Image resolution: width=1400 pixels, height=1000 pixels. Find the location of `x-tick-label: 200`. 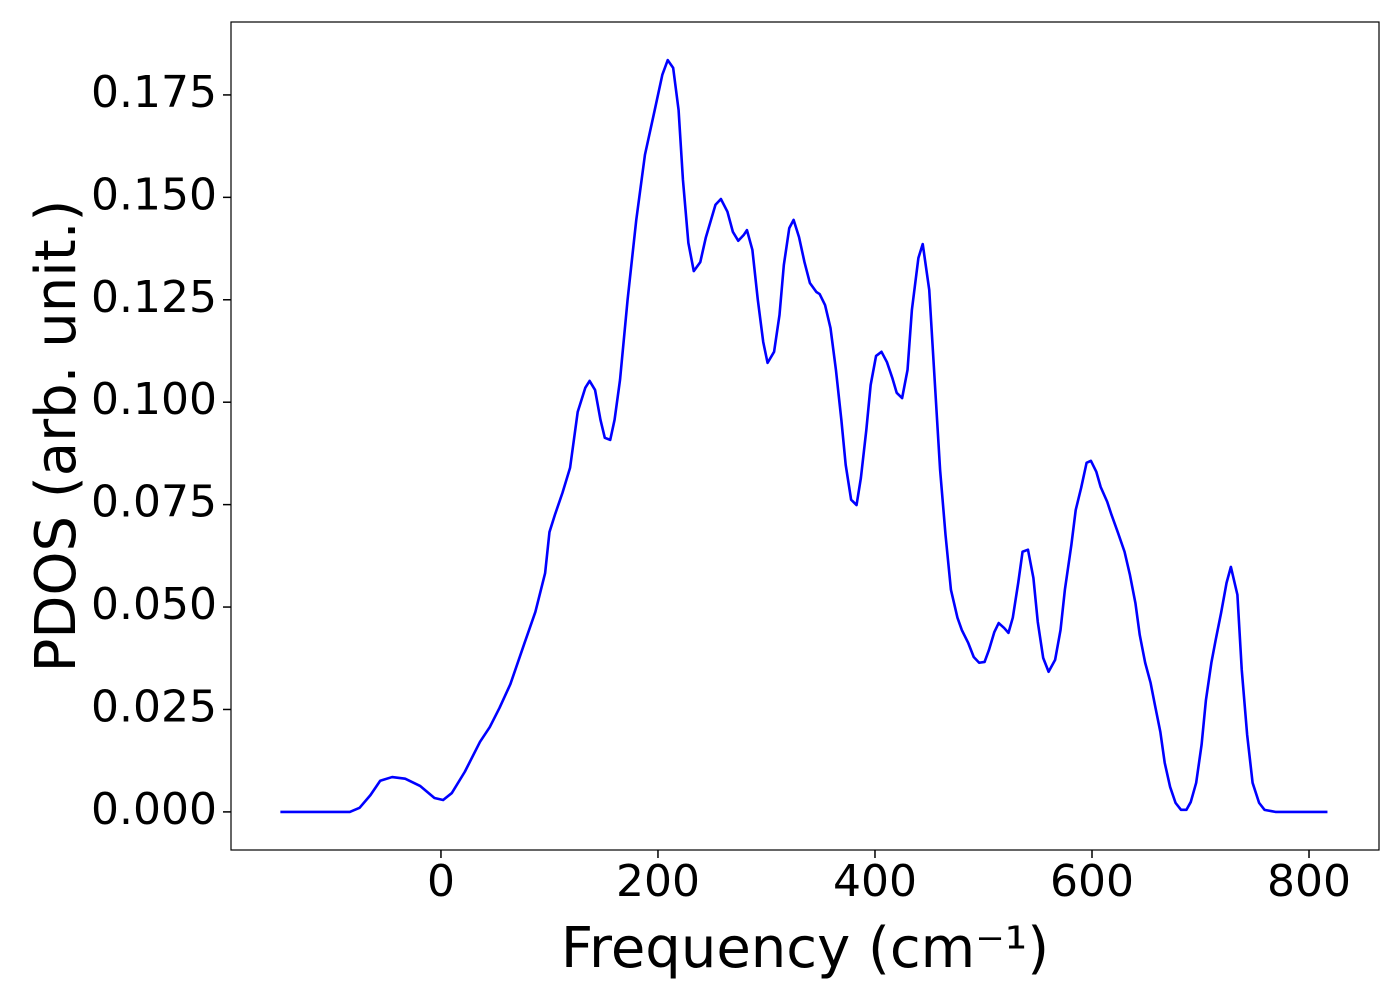

x-tick-label: 200 is located at coordinates (658, 881).